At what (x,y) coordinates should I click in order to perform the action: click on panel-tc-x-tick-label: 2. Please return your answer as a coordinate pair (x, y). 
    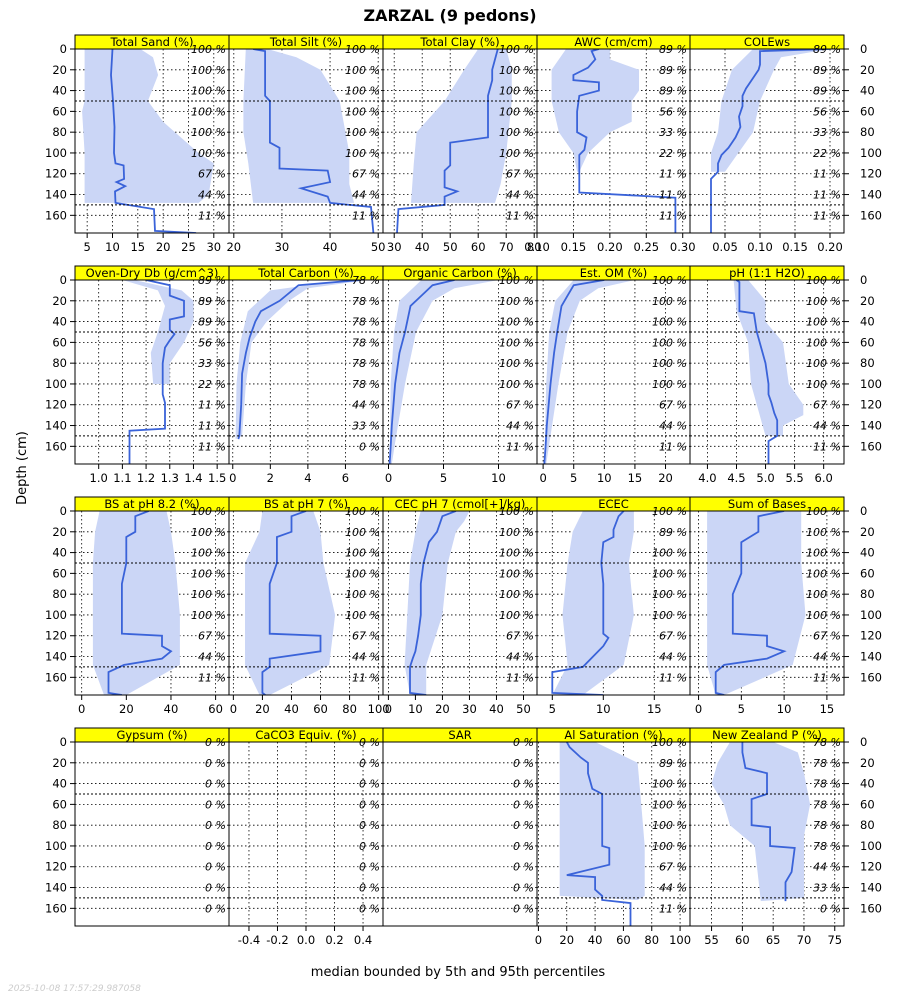
    Looking at the image, I should click on (270, 478).